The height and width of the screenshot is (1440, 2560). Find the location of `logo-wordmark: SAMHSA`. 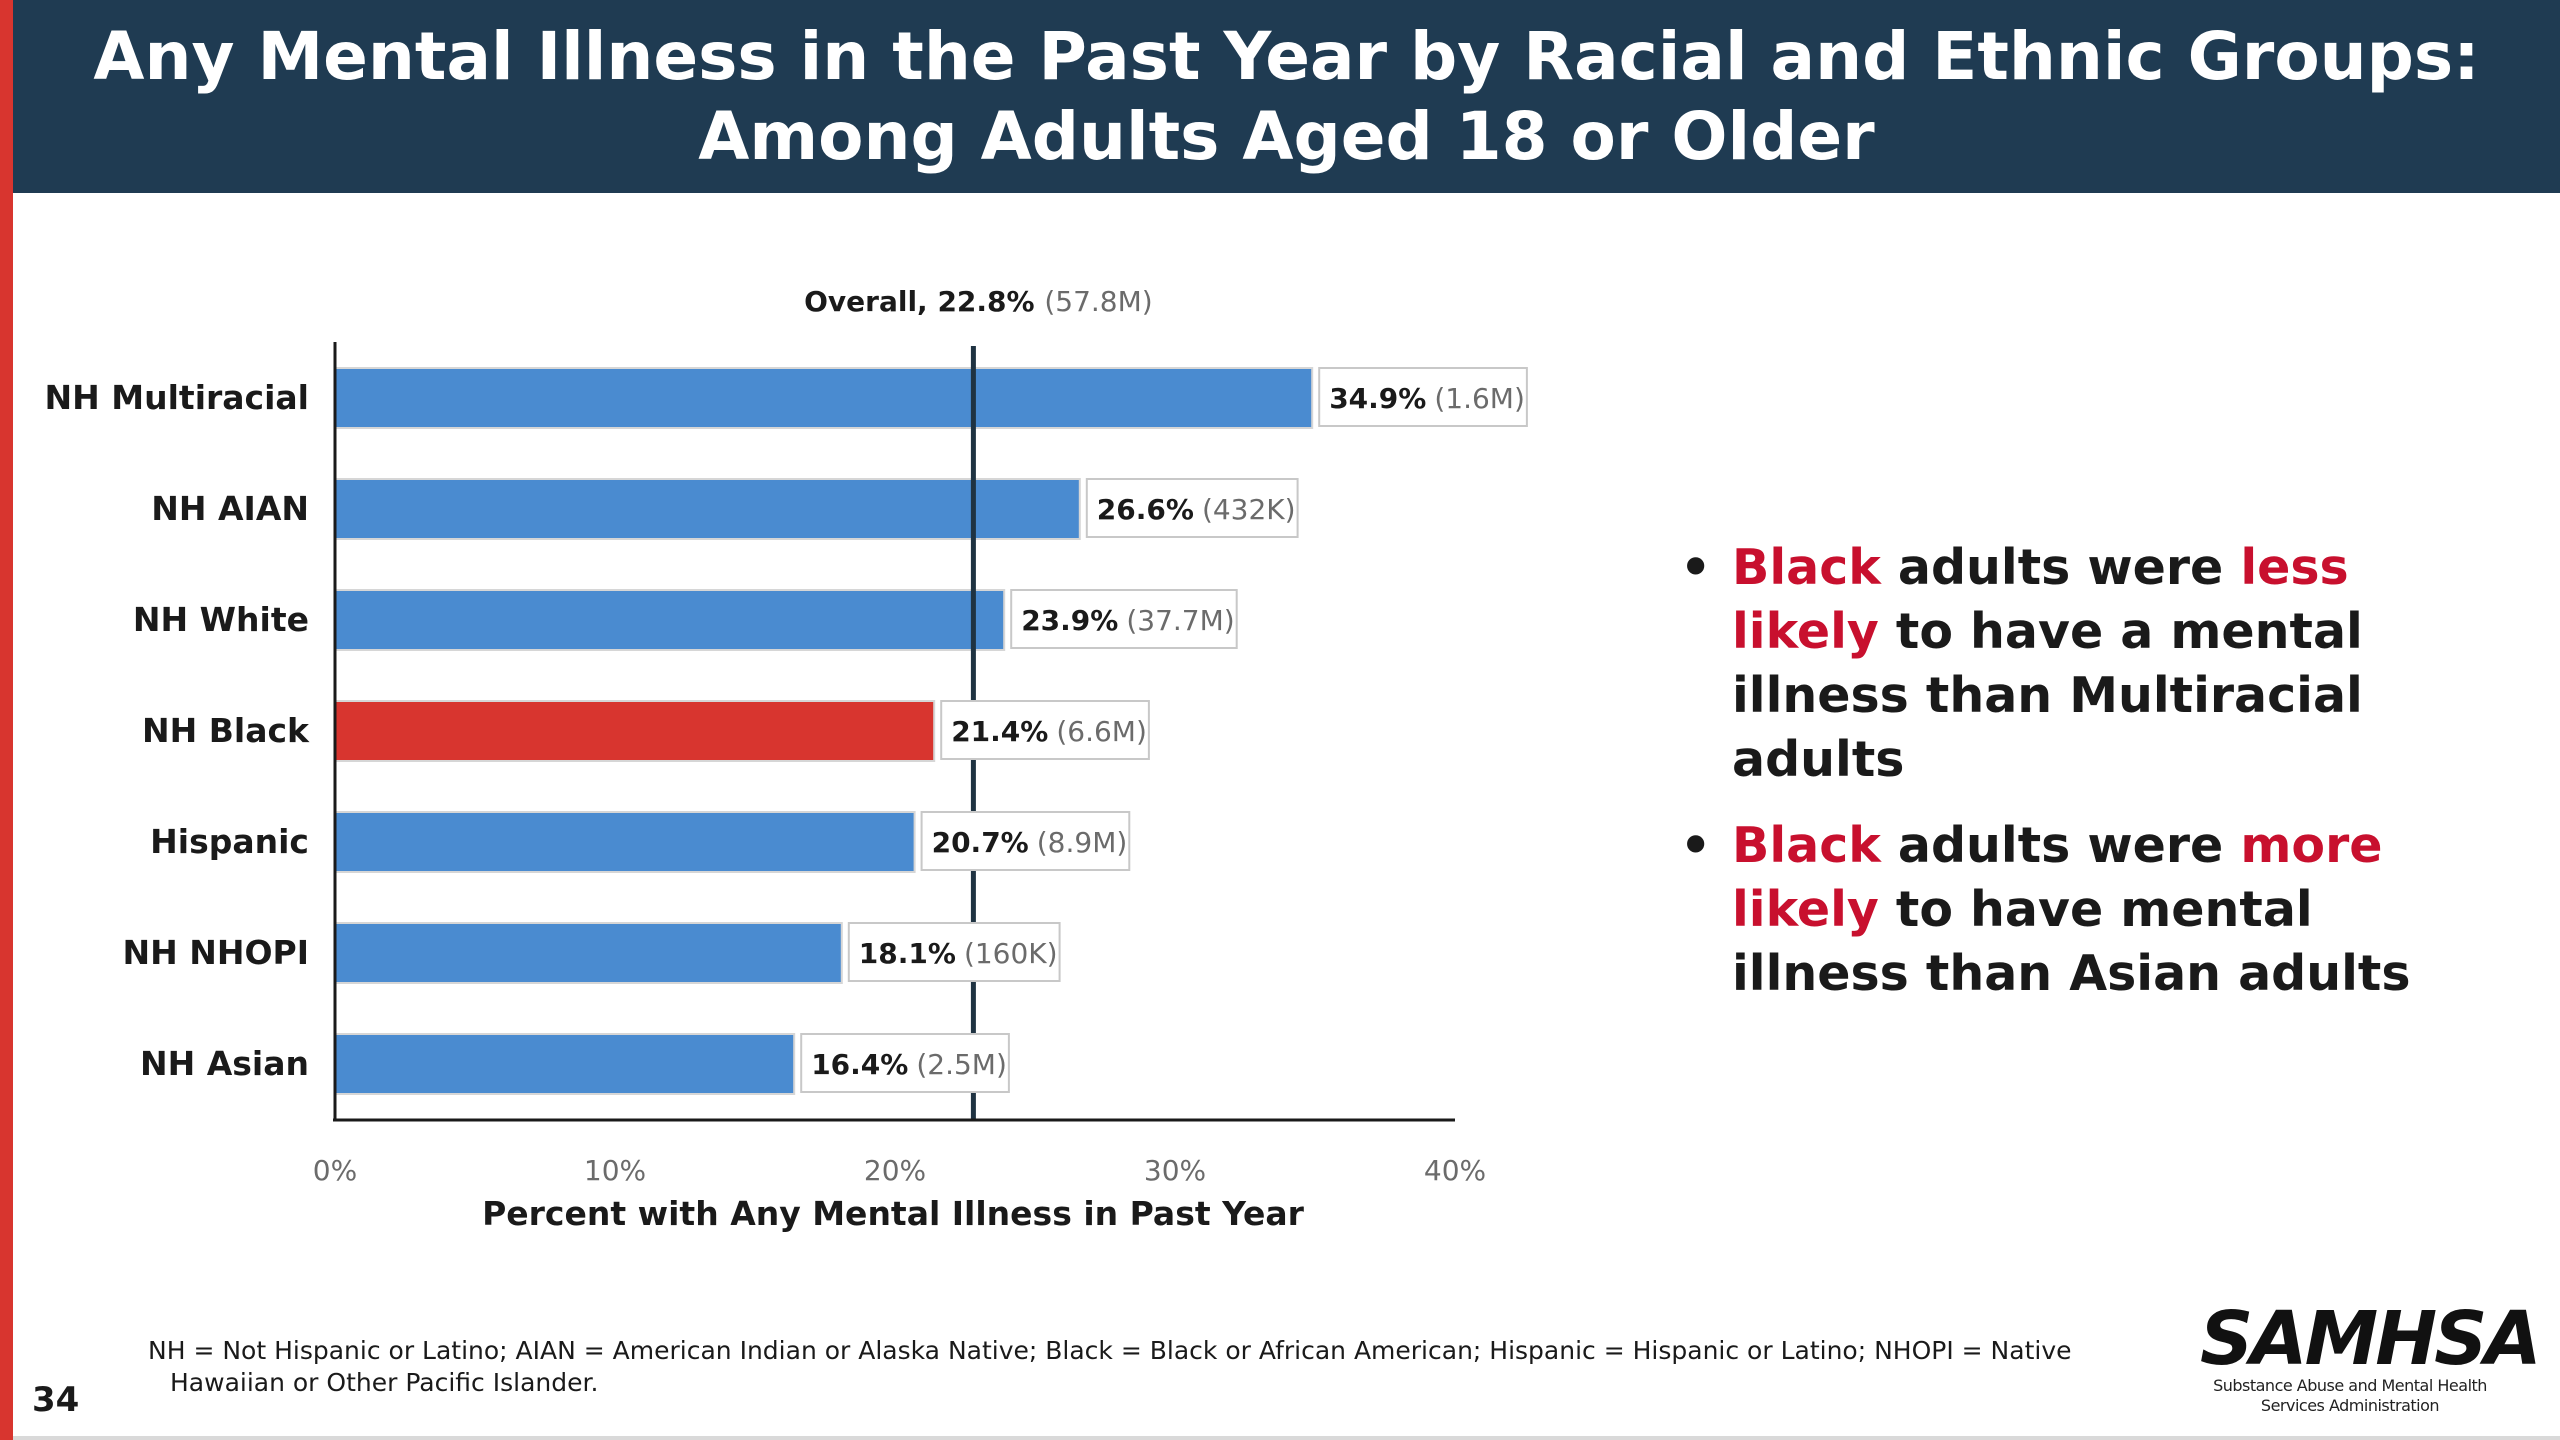

logo-wordmark: SAMHSA is located at coordinates (2371, 1339).